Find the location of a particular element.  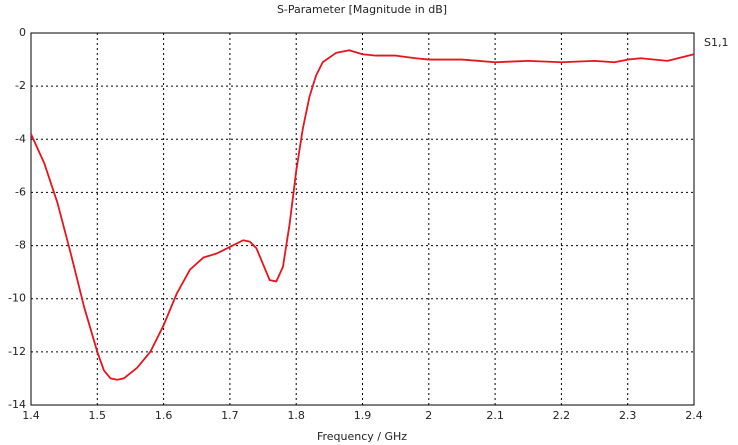

y-tick-label: -2 is located at coordinates (20, 85).